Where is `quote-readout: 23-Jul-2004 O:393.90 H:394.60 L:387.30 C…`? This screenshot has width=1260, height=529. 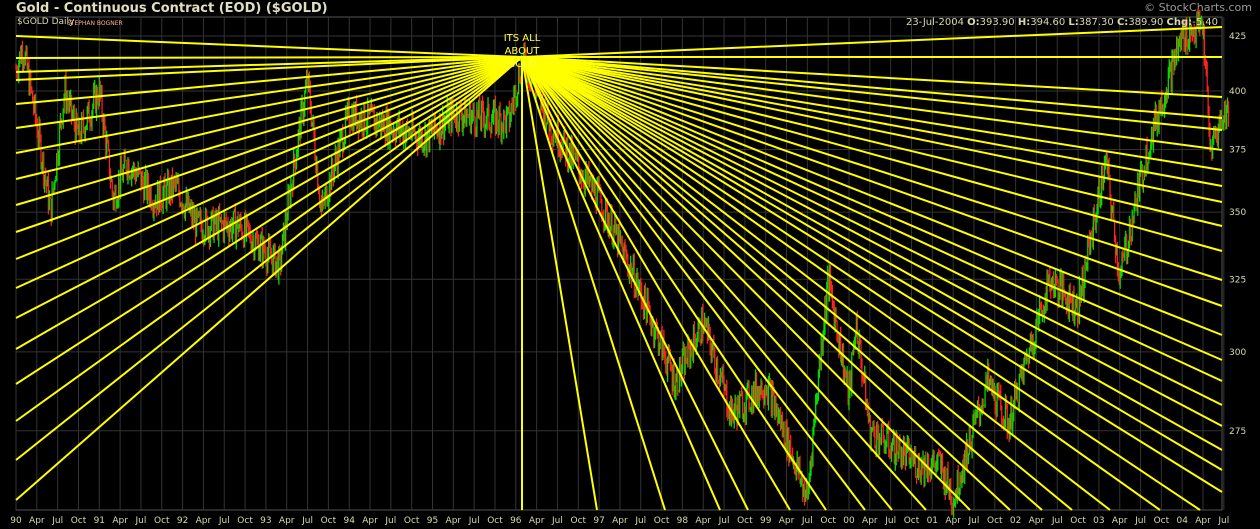
quote-readout: 23-Jul-2004 O:393.90 H:394.60 L:387.30 C… is located at coordinates (1062, 22).